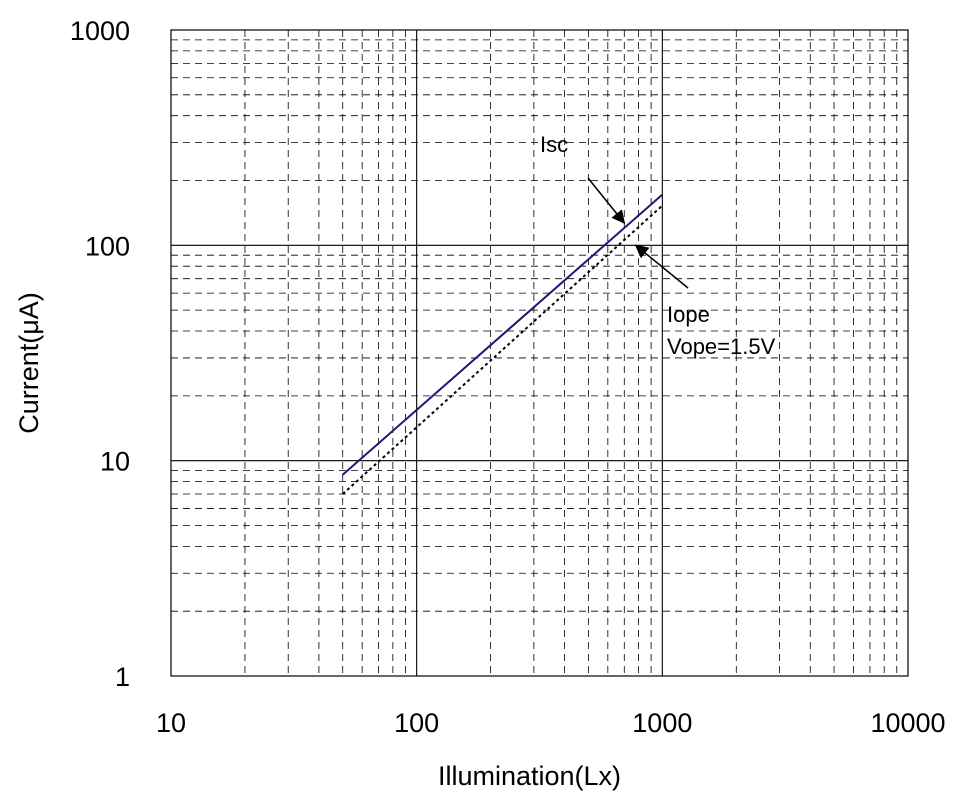  What do you see at coordinates (171, 723) in the screenshot?
I see `x-tick-label: 10` at bounding box center [171, 723].